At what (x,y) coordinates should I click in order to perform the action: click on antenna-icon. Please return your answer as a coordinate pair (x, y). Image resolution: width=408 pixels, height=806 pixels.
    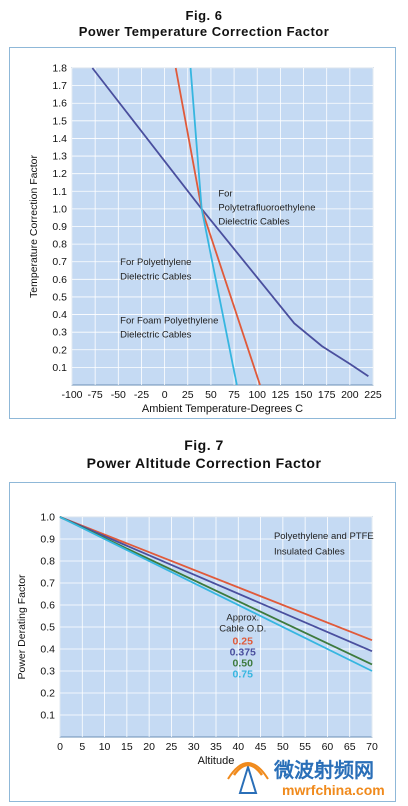
    Looking at the image, I should click on (248, 778).